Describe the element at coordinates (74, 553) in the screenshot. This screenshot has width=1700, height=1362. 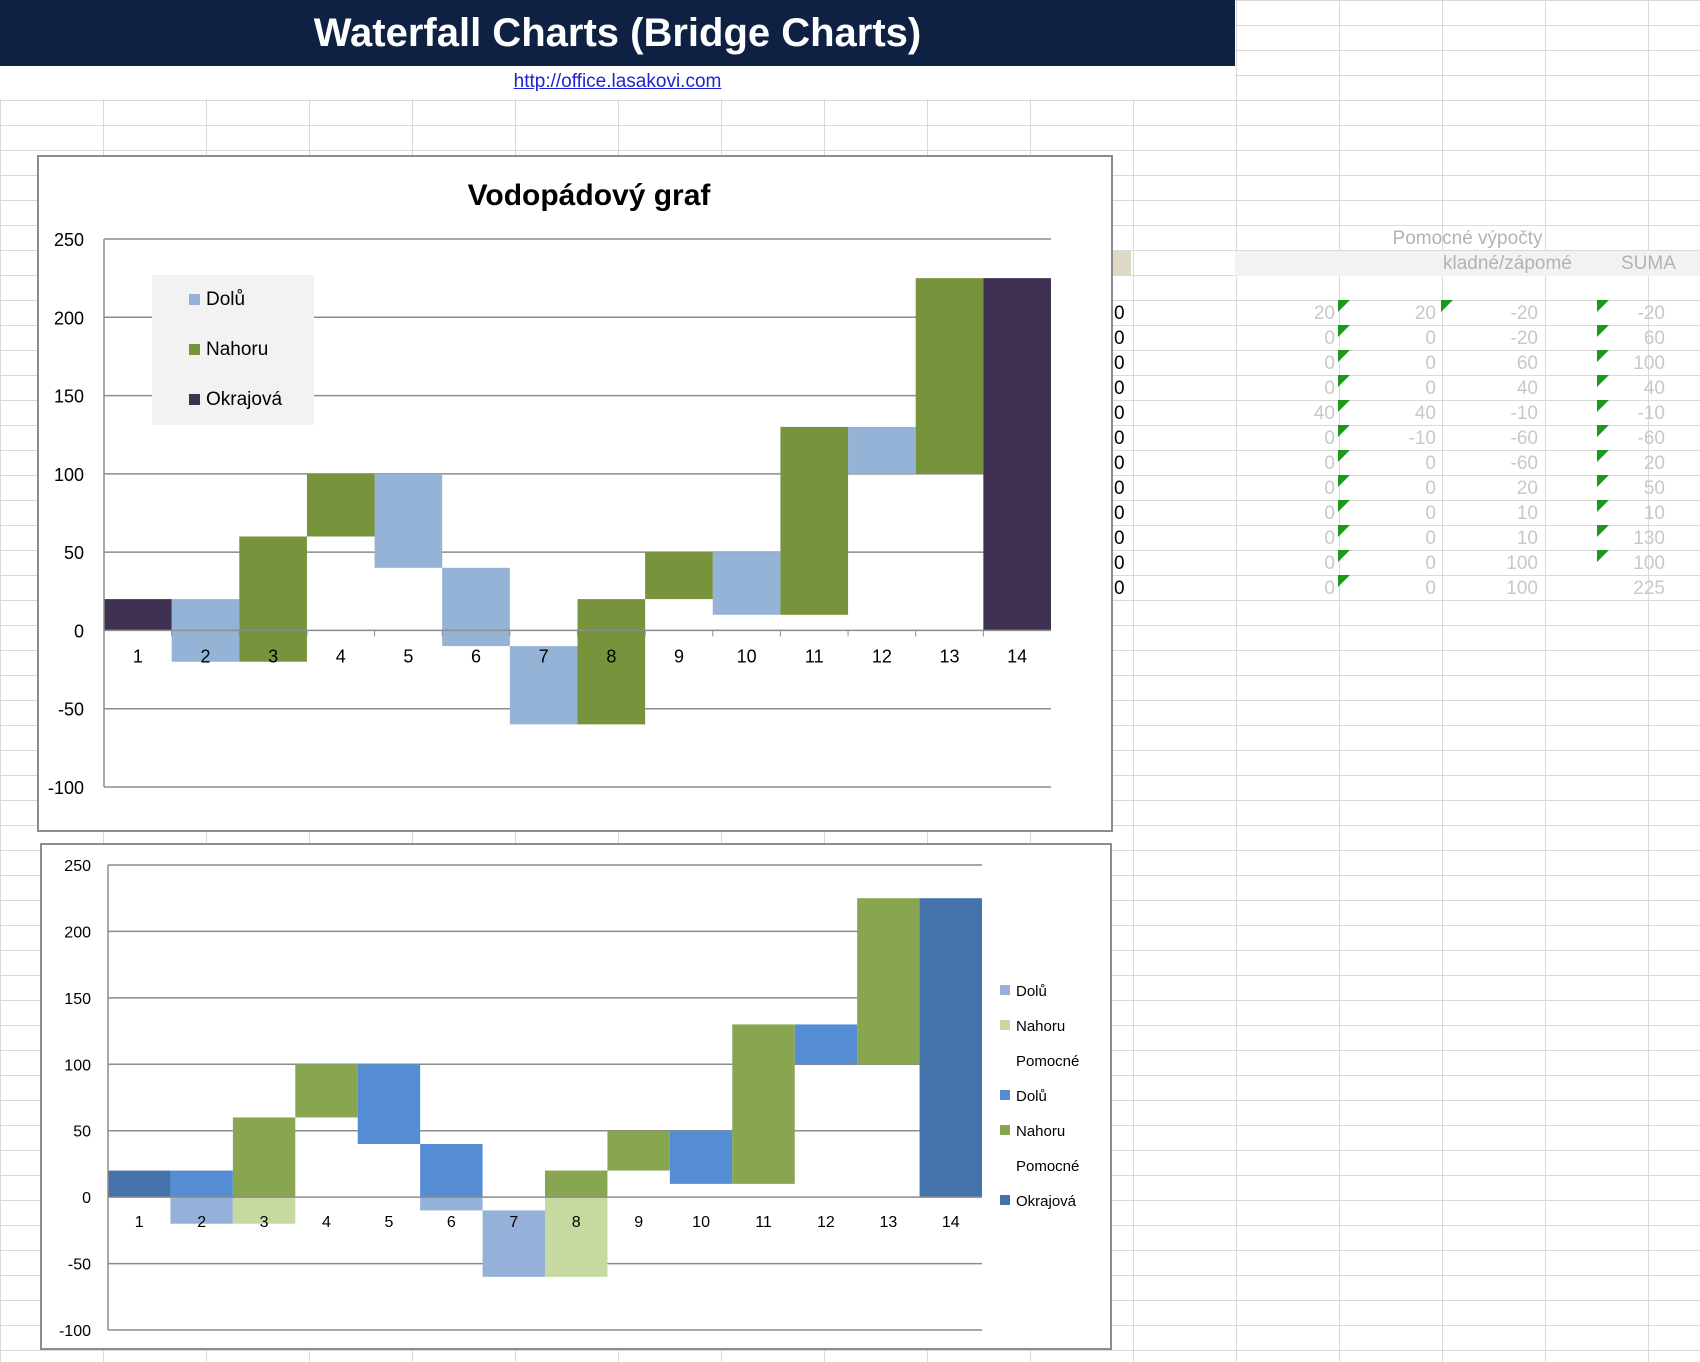
I see `chart-1-y-tick: 50` at that location.